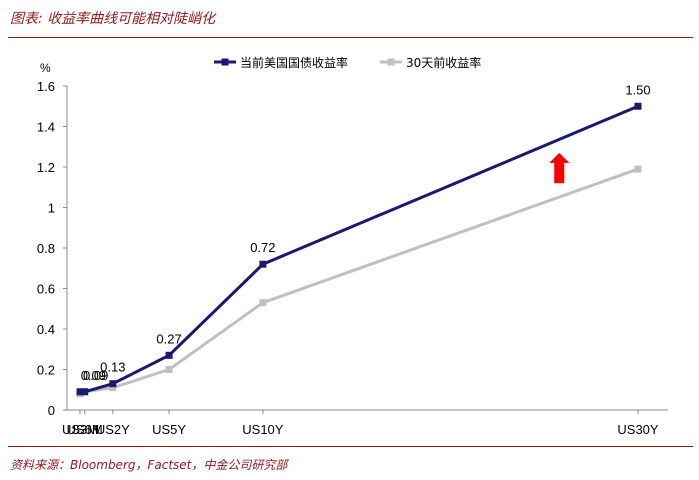 The height and width of the screenshot is (480, 699). What do you see at coordinates (391, 62) in the screenshot?
I see `legend-prior-marker` at bounding box center [391, 62].